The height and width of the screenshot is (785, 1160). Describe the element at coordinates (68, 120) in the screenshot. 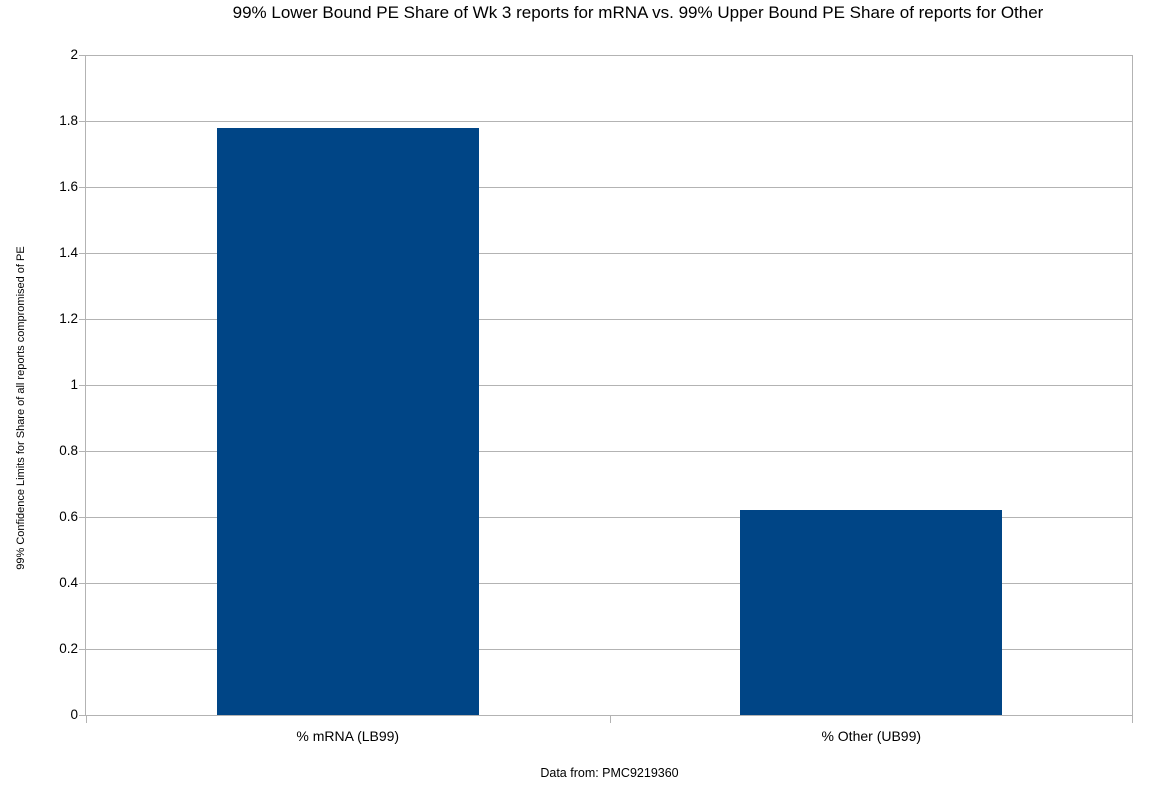

I see `y-tick-label: 1.8` at that location.